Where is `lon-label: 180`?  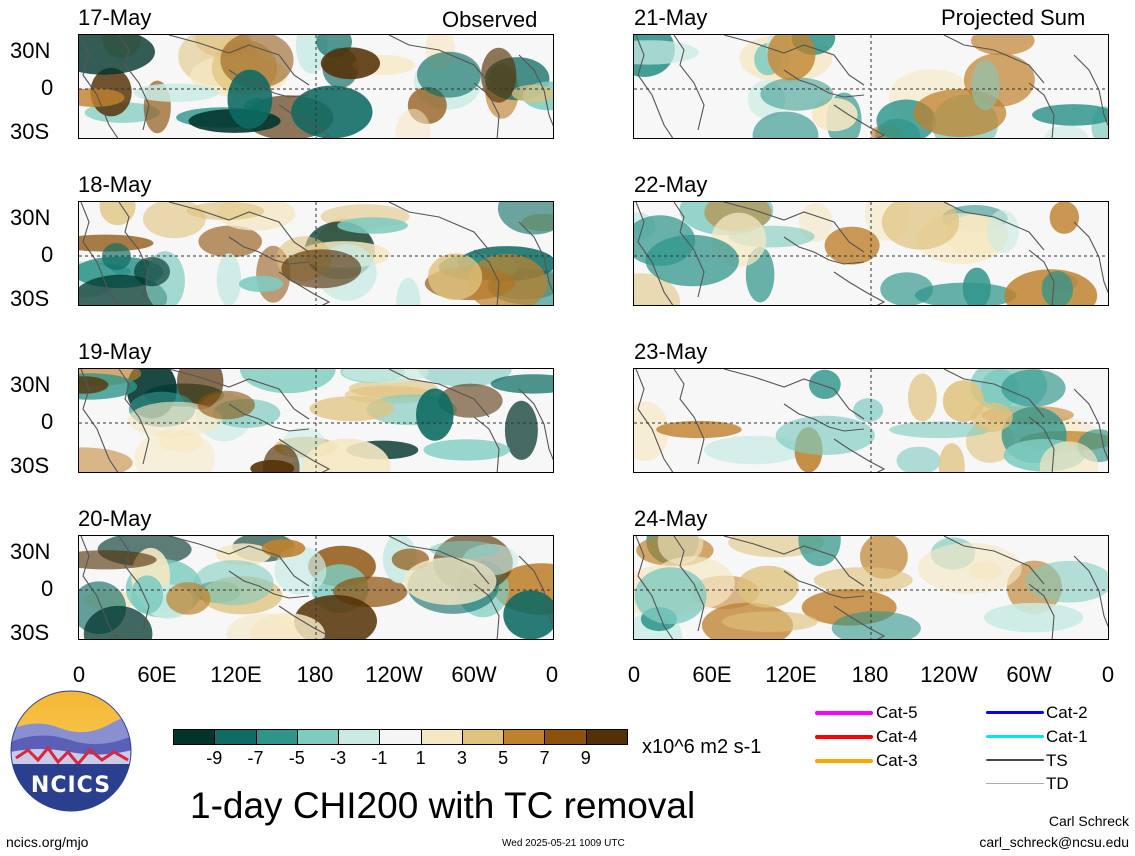
lon-label: 180 is located at coordinates (315, 674).